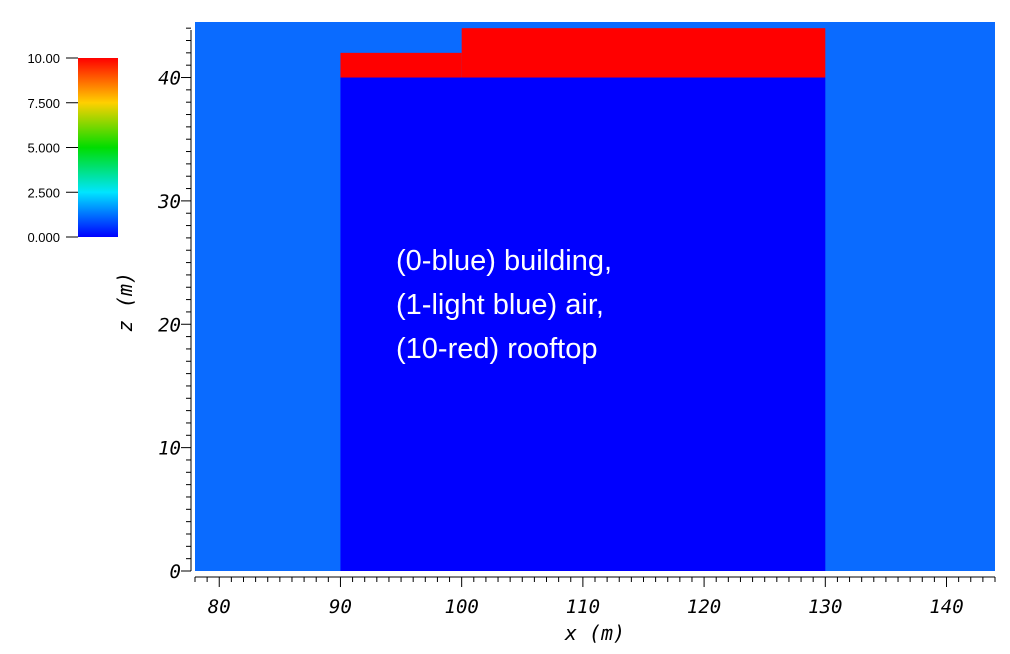  What do you see at coordinates (594, 633) in the screenshot?
I see `x-axis-title: x (m)` at bounding box center [594, 633].